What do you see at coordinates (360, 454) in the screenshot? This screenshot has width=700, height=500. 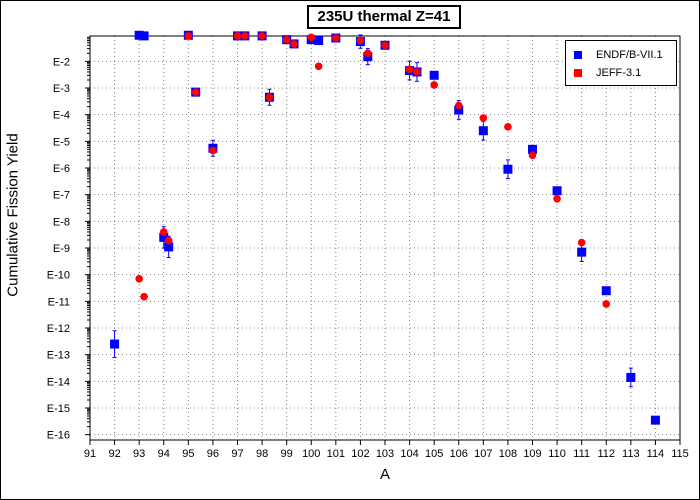 I see `x-tick-label: 102` at bounding box center [360, 454].